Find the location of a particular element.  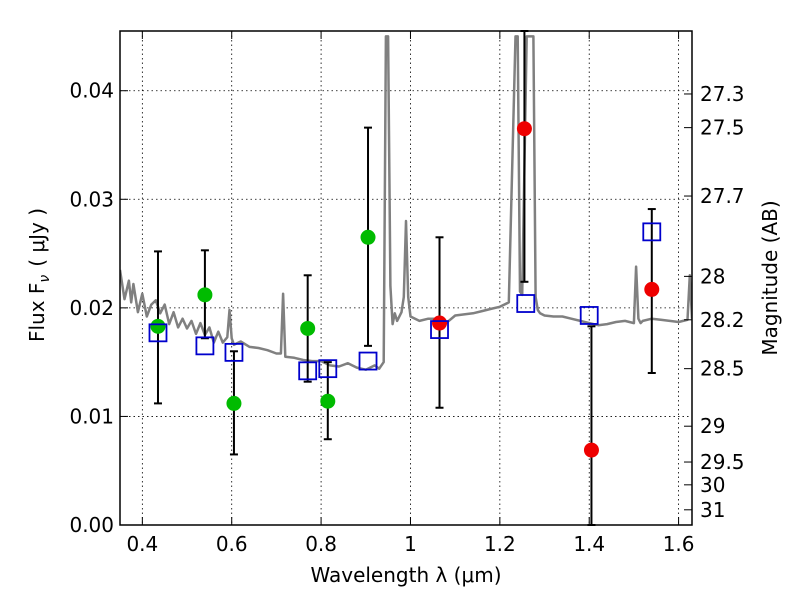

right-tick-label: 27.5 is located at coordinates (722, 128).